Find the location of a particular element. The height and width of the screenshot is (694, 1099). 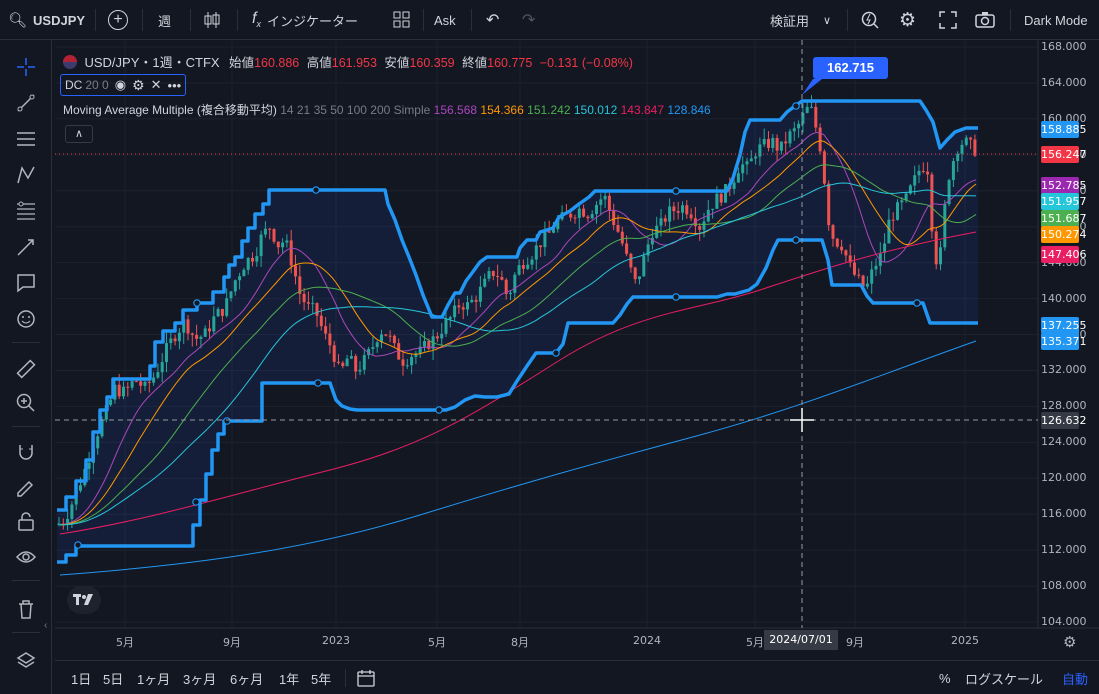

log-scale-button: ログスケール is located at coordinates (1004, 677).